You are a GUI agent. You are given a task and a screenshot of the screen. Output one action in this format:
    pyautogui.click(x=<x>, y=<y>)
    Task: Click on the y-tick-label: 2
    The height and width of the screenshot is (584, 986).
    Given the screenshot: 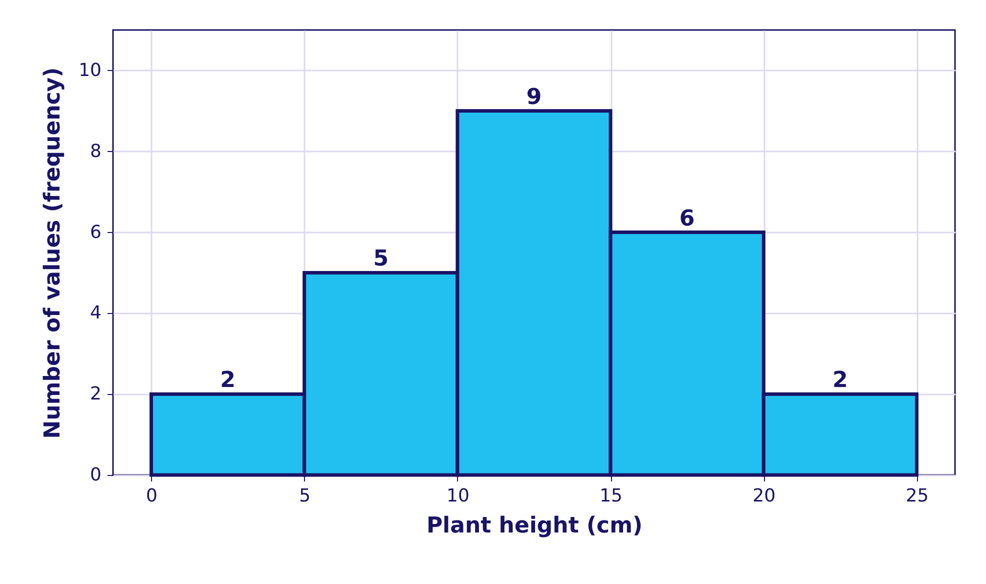 What is the action you would take?
    pyautogui.click(x=96, y=394)
    